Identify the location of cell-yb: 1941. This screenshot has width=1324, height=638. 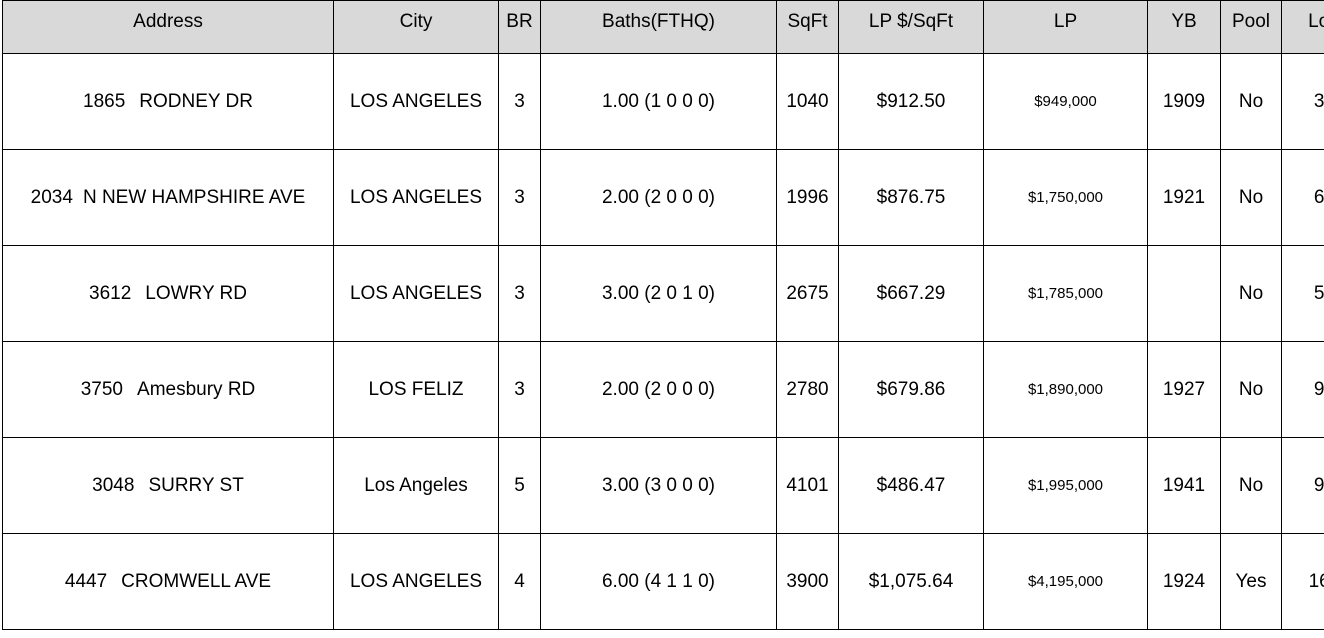
(1184, 485).